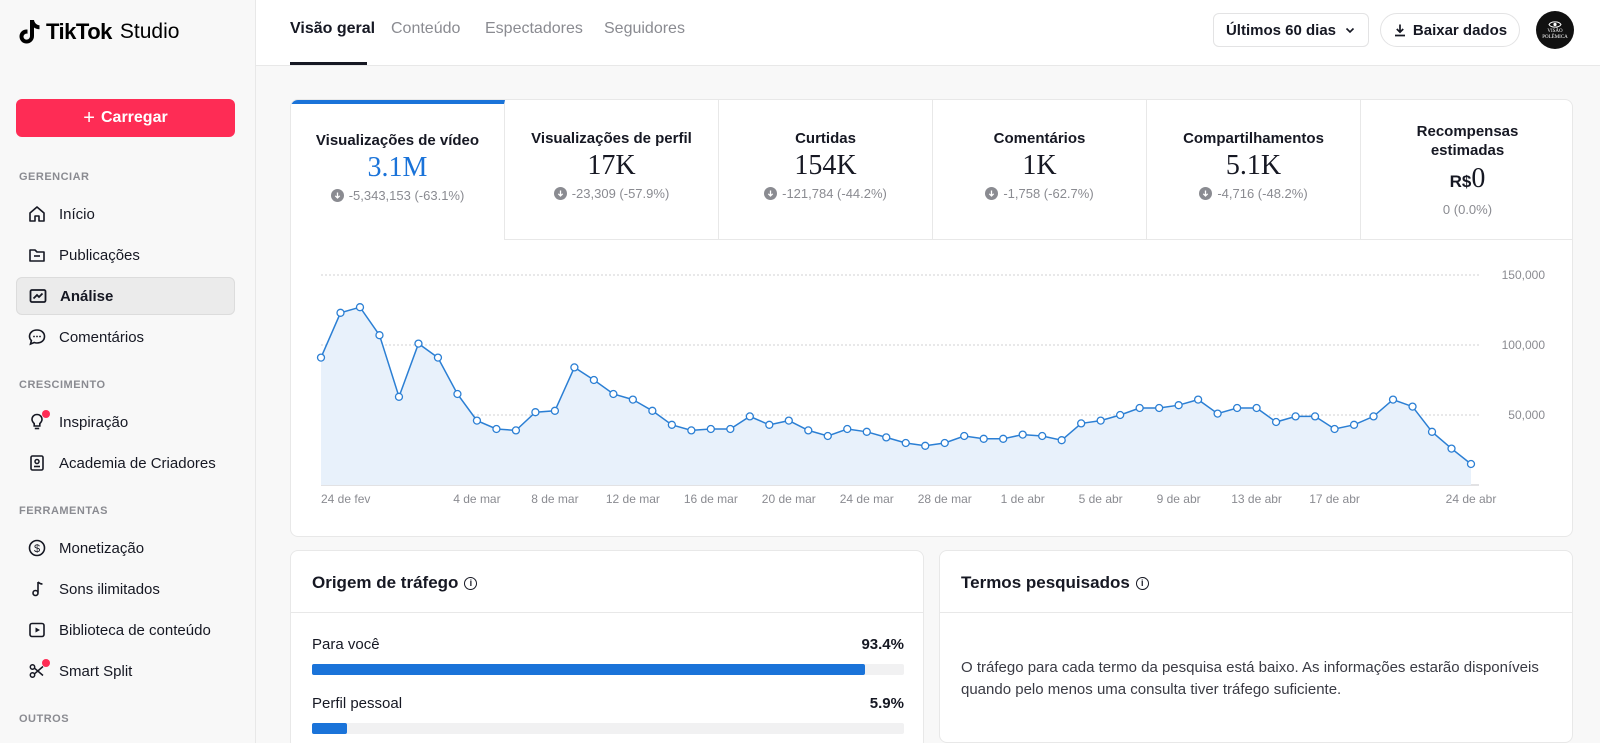 The height and width of the screenshot is (743, 1600). Describe the element at coordinates (644, 28) in the screenshot. I see `tab-seguidores: Seguidores` at that location.